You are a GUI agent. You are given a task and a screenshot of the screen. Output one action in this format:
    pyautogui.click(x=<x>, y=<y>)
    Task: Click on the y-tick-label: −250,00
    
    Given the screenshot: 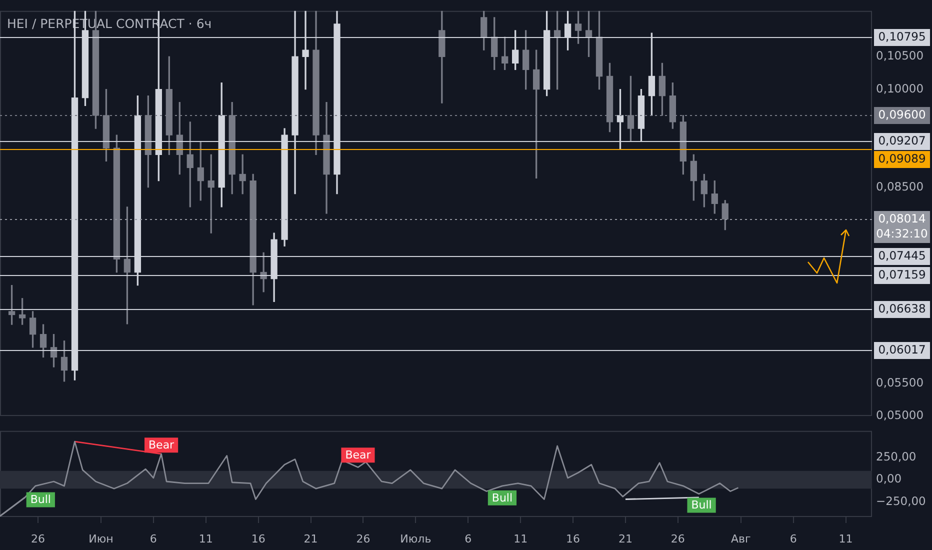 What is the action you would take?
    pyautogui.click(x=901, y=501)
    